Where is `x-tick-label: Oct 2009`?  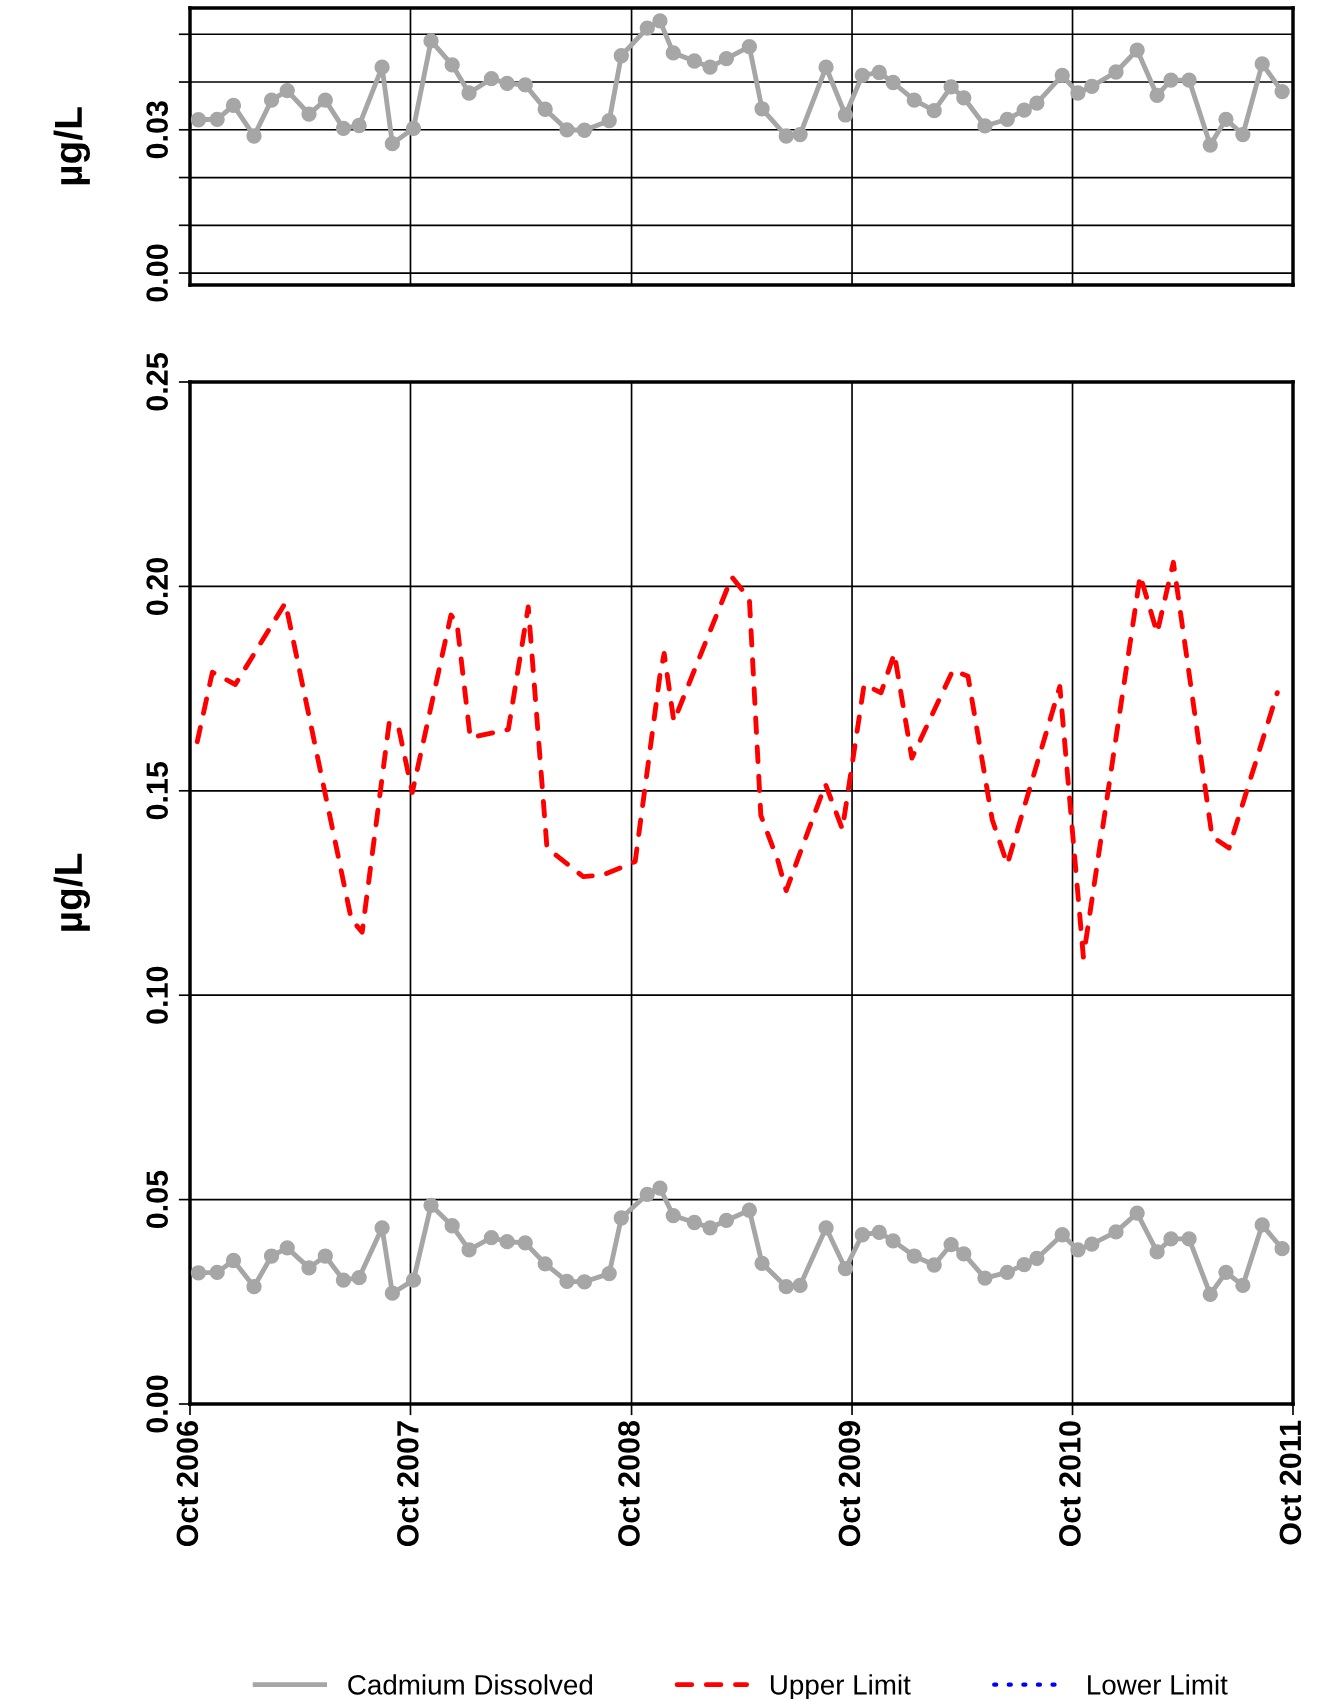
x-tick-label: Oct 2009 is located at coordinates (849, 1484).